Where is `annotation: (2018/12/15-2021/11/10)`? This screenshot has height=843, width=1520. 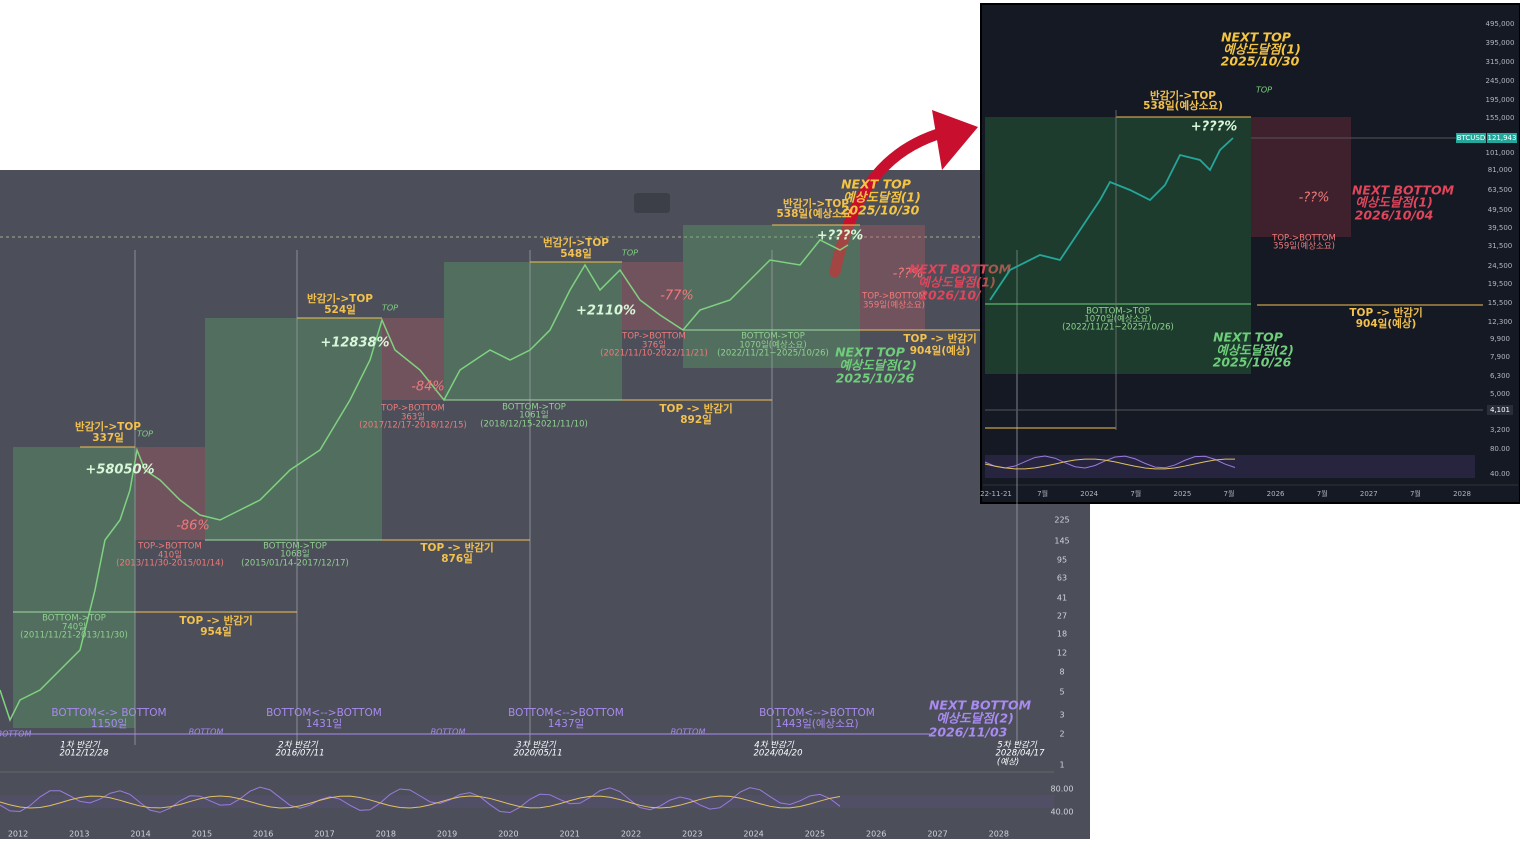
annotation: (2018/12/15-2021/11/10) is located at coordinates (534, 425).